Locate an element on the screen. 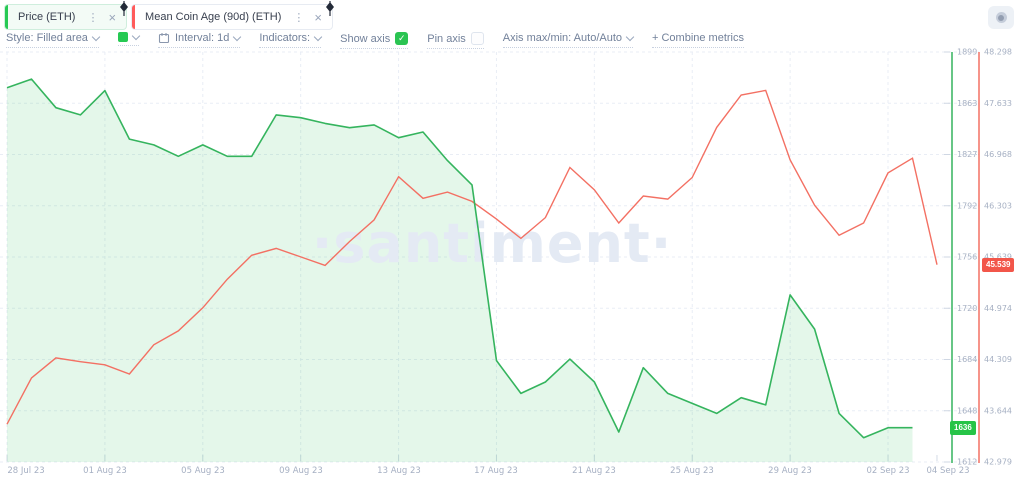 The width and height of the screenshot is (1024, 478). x-axis-label: 28 Jul 23 is located at coordinates (25, 471).